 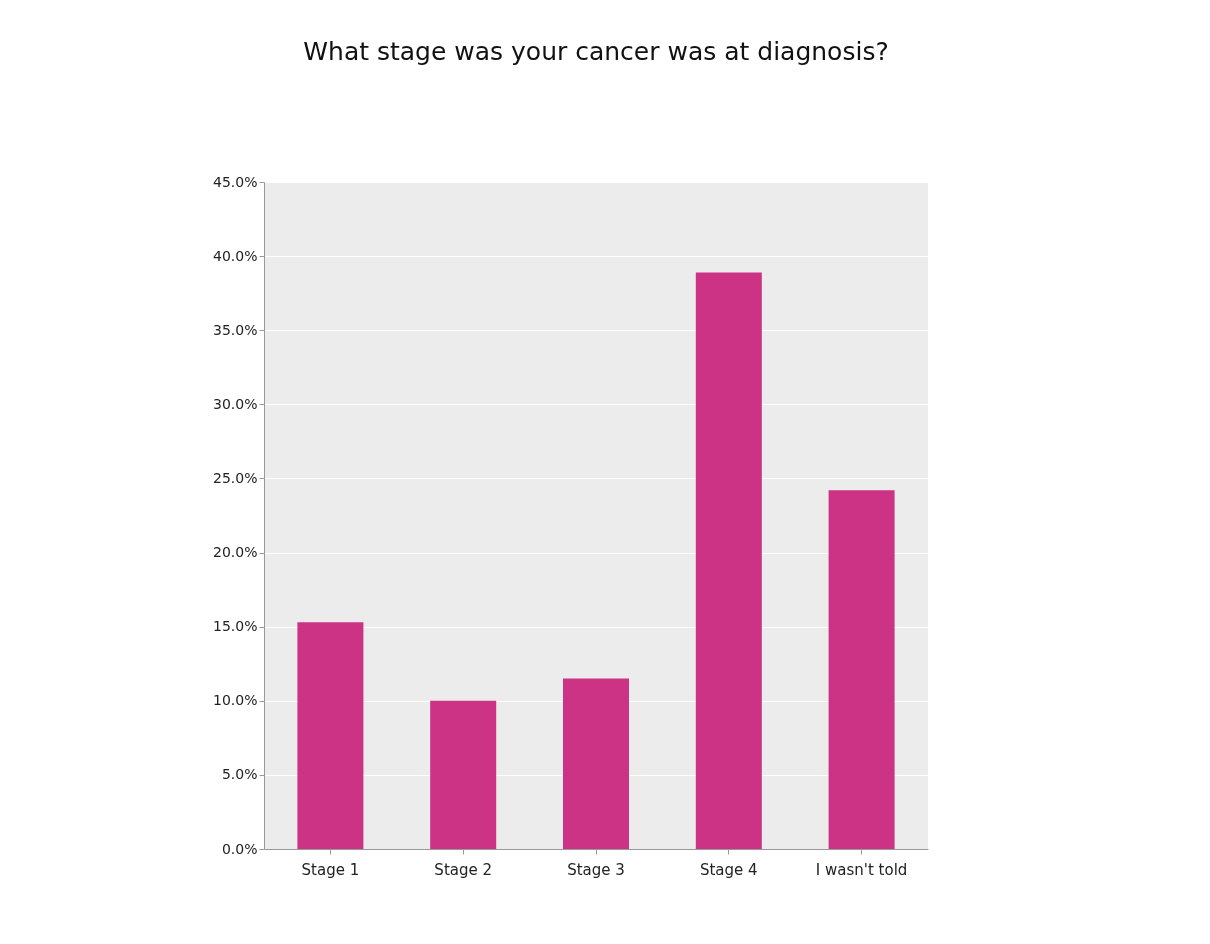 What do you see at coordinates (861, 869) in the screenshot?
I see `x-tick-label: I wasn't told` at bounding box center [861, 869].